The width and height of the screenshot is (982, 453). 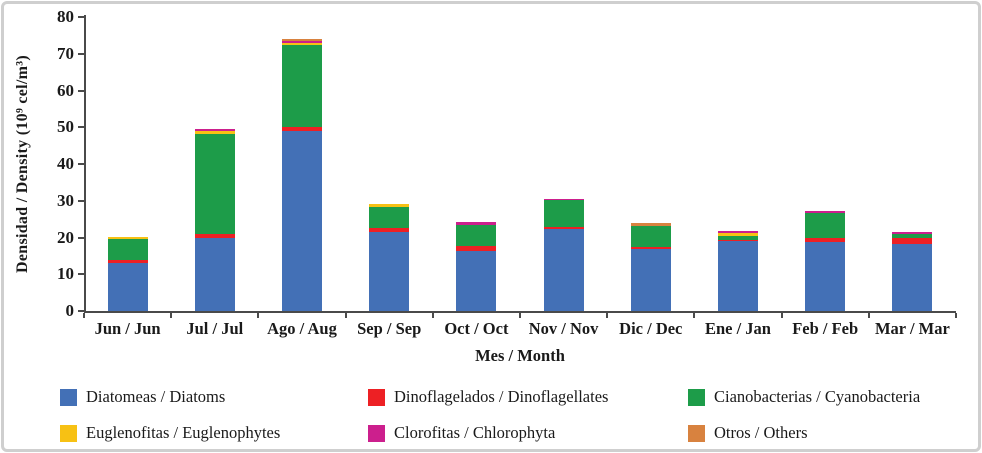 I want to click on x-category-label: Jul / Jul, so click(x=215, y=328).